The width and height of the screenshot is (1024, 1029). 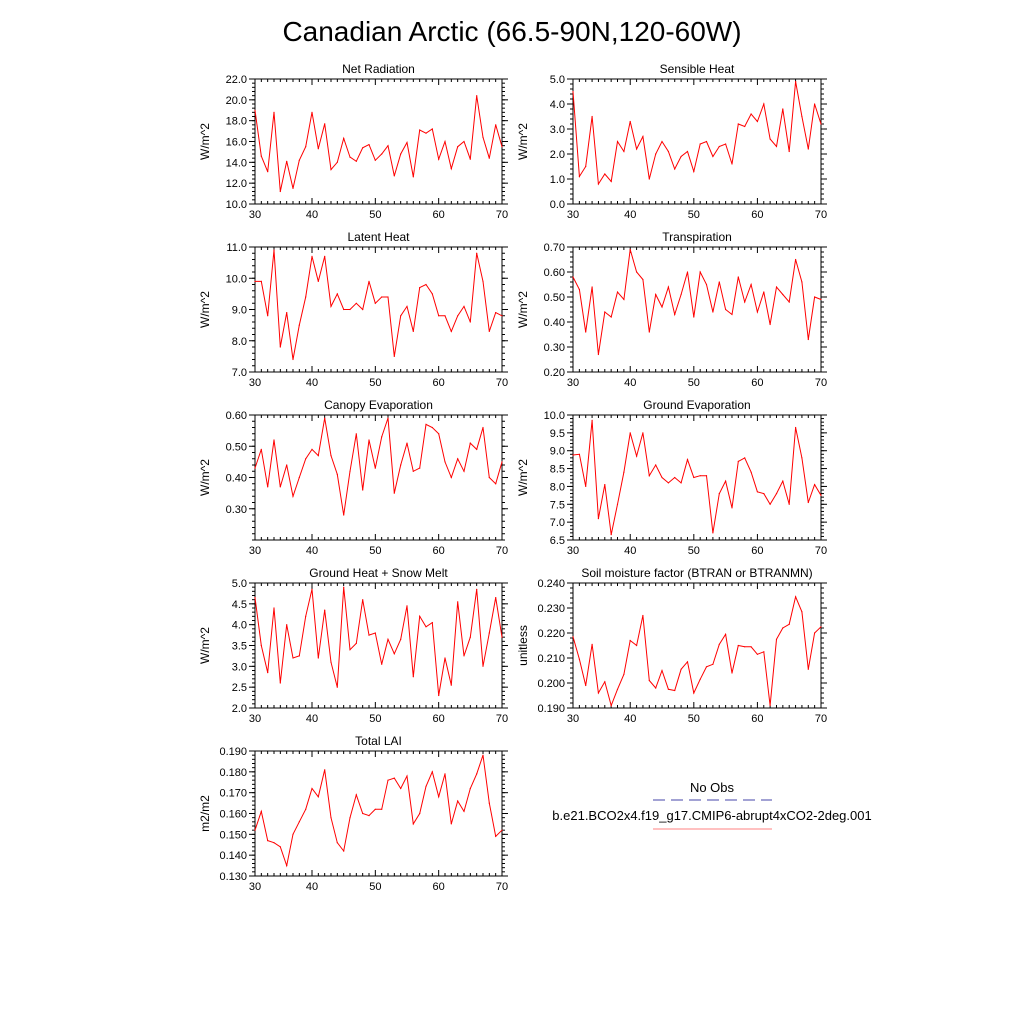 What do you see at coordinates (557, 505) in the screenshot?
I see `y-tick-label: 7.5` at bounding box center [557, 505].